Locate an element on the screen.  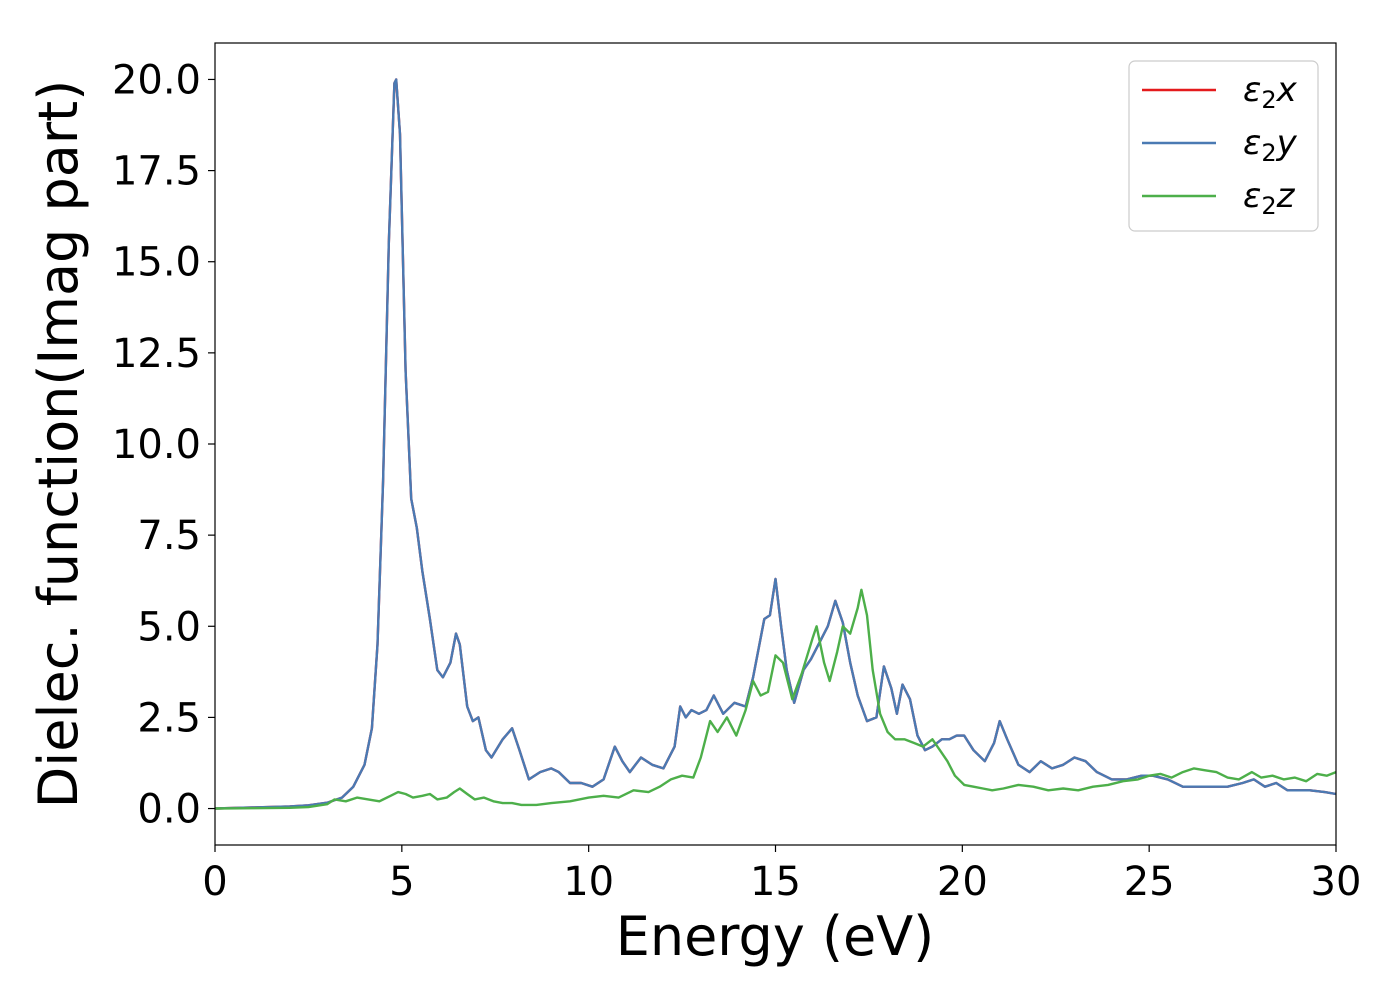
y-axis-ticks: 0.0 2.5 5.0 7.5 10.0 12.5 15.0 17.5 20.0 is located at coordinates (163, 445).